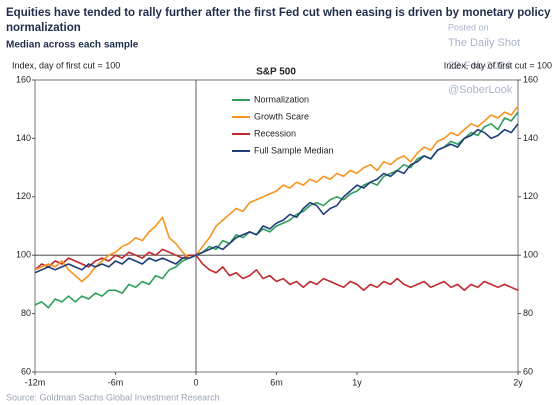 Image resolution: width=560 pixels, height=405 pixels. I want to click on legend-label: Recession, so click(275, 133).